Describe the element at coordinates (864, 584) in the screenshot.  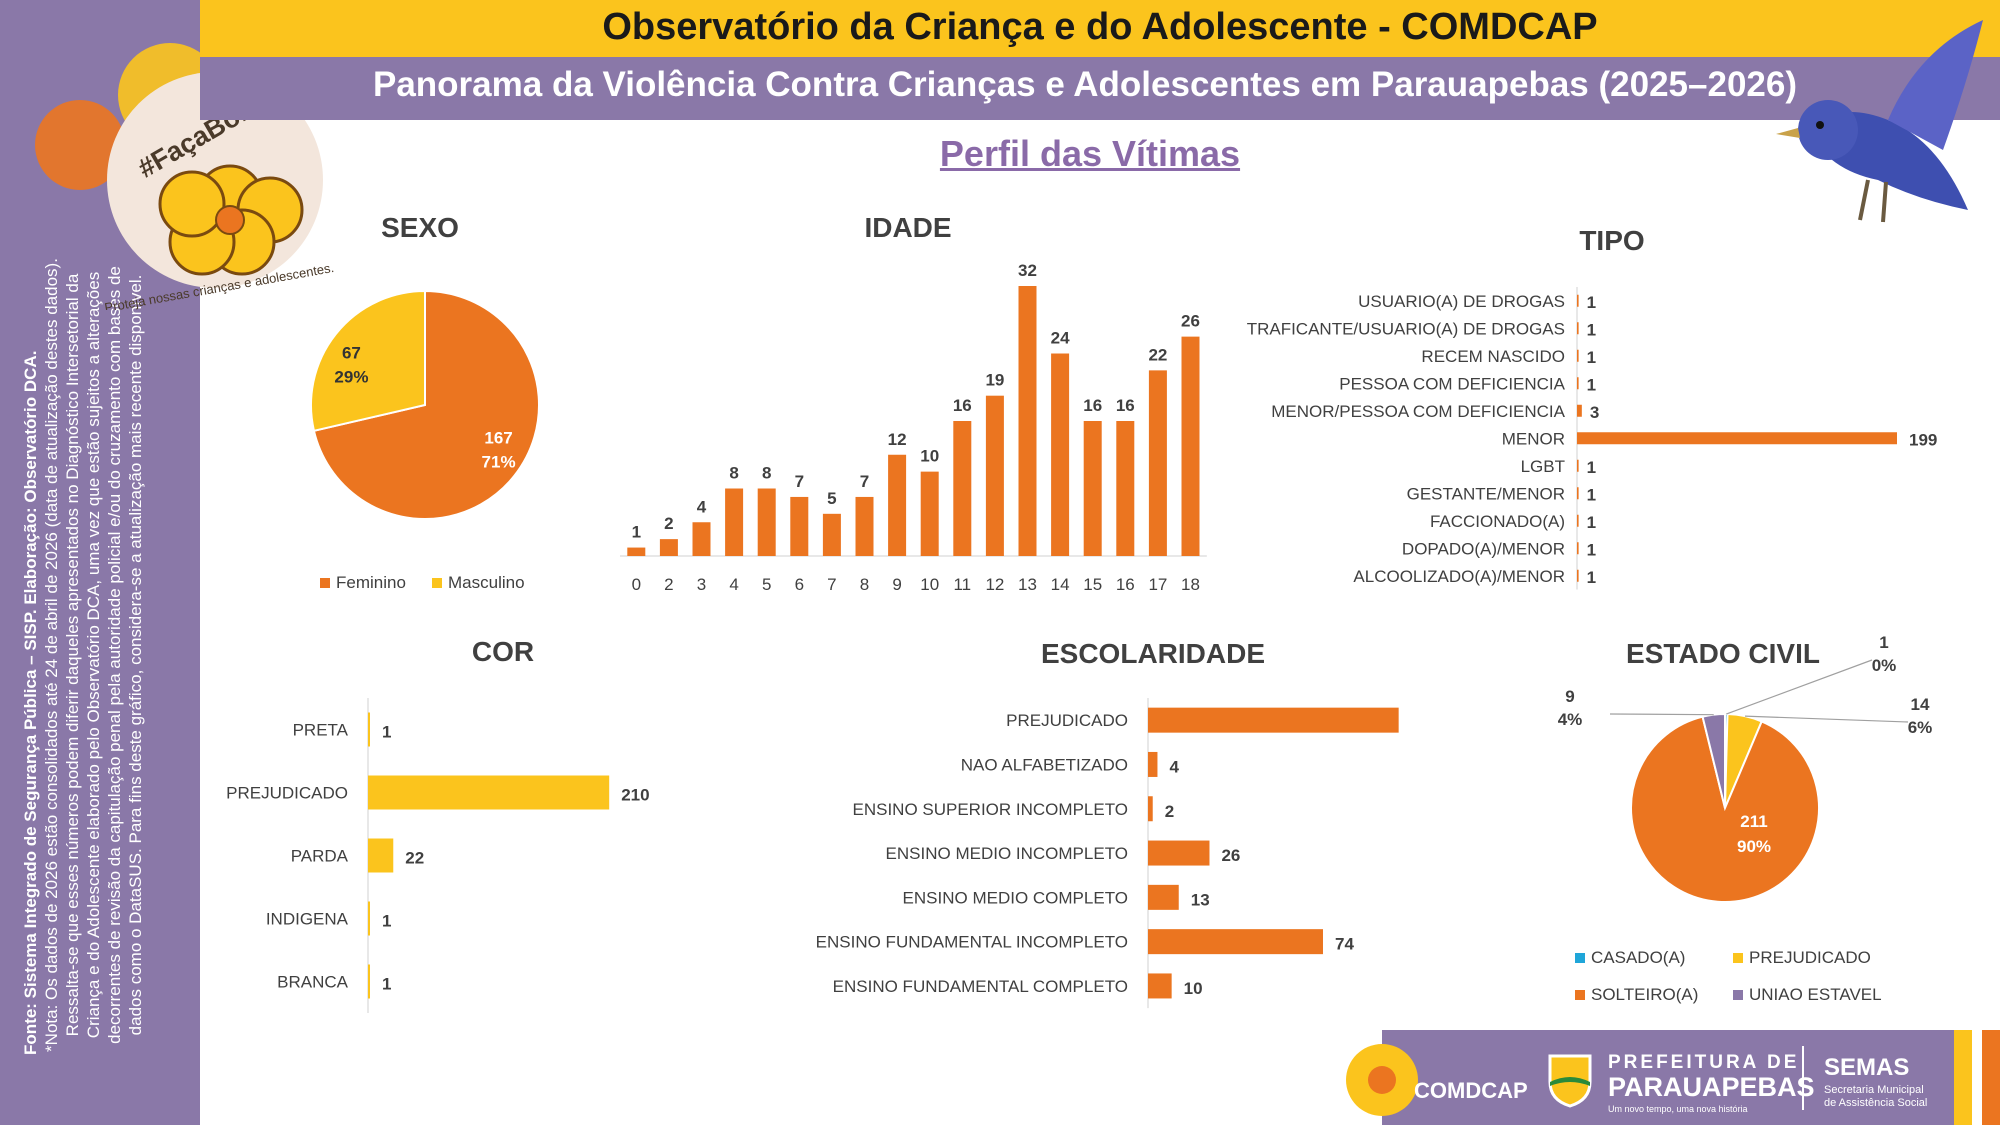
I see `x-tick-label: 8` at that location.